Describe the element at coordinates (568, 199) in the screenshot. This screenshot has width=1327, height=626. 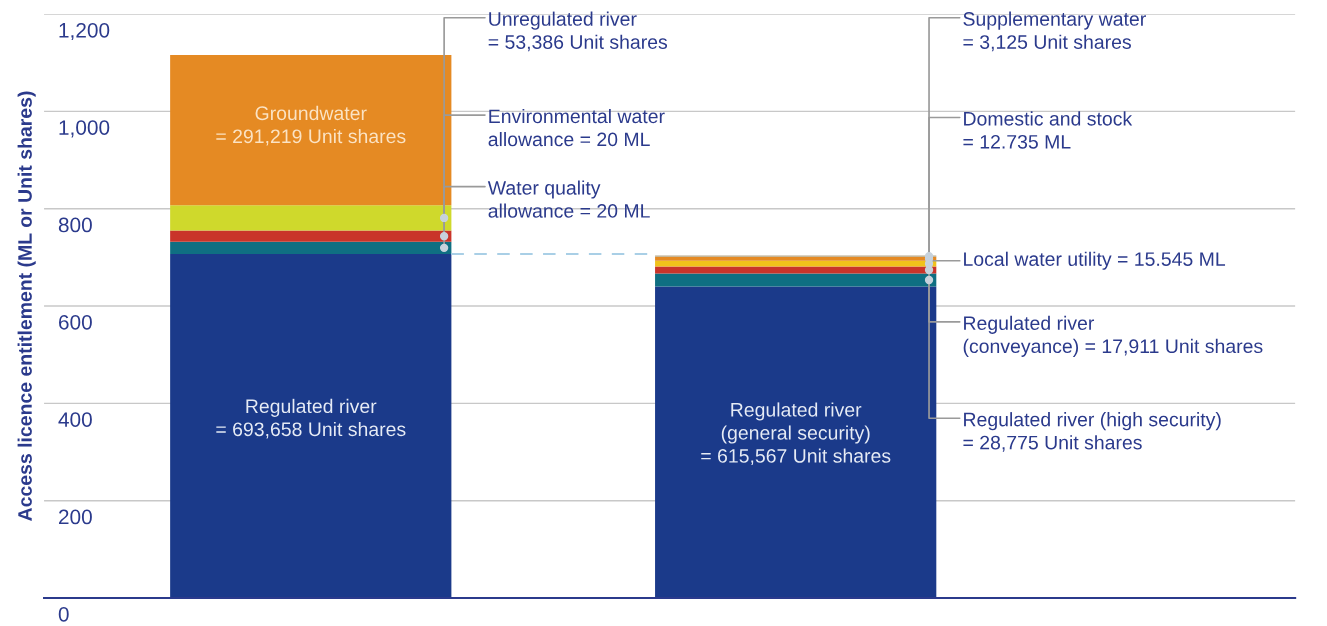
I see `annotation: Water quality allowance = 20 ML` at that location.